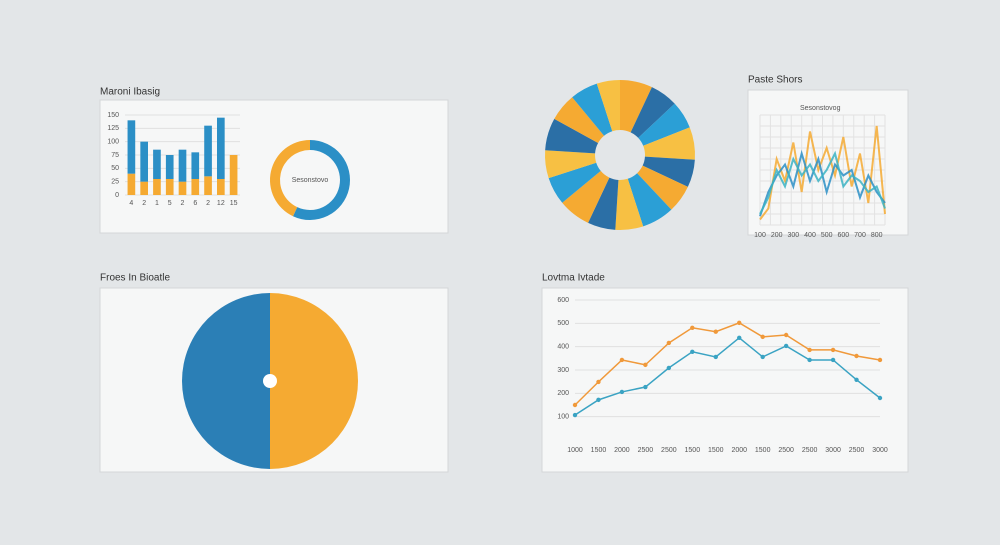 The image size is (1000, 545). What do you see at coordinates (575, 450) in the screenshot?
I see `x-tick-label: 1000` at bounding box center [575, 450].